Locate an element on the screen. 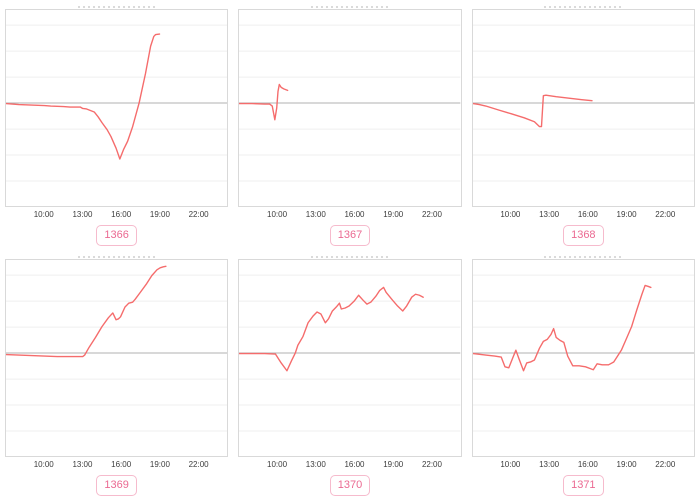  badge-row: 1367 is located at coordinates (349, 235).